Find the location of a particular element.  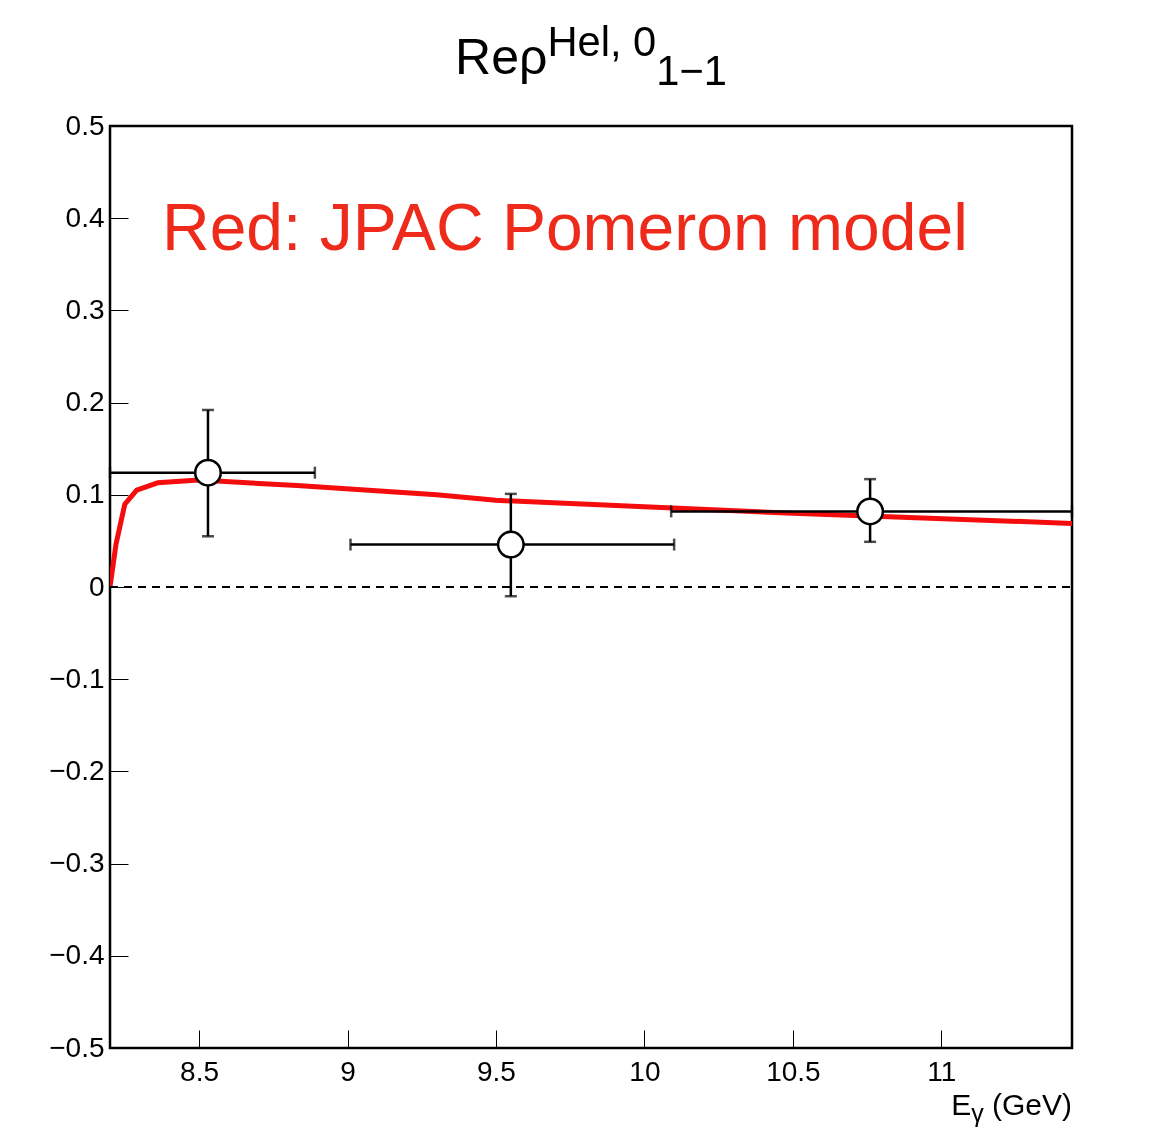

y-tick-label: 0 is located at coordinates (96, 586).